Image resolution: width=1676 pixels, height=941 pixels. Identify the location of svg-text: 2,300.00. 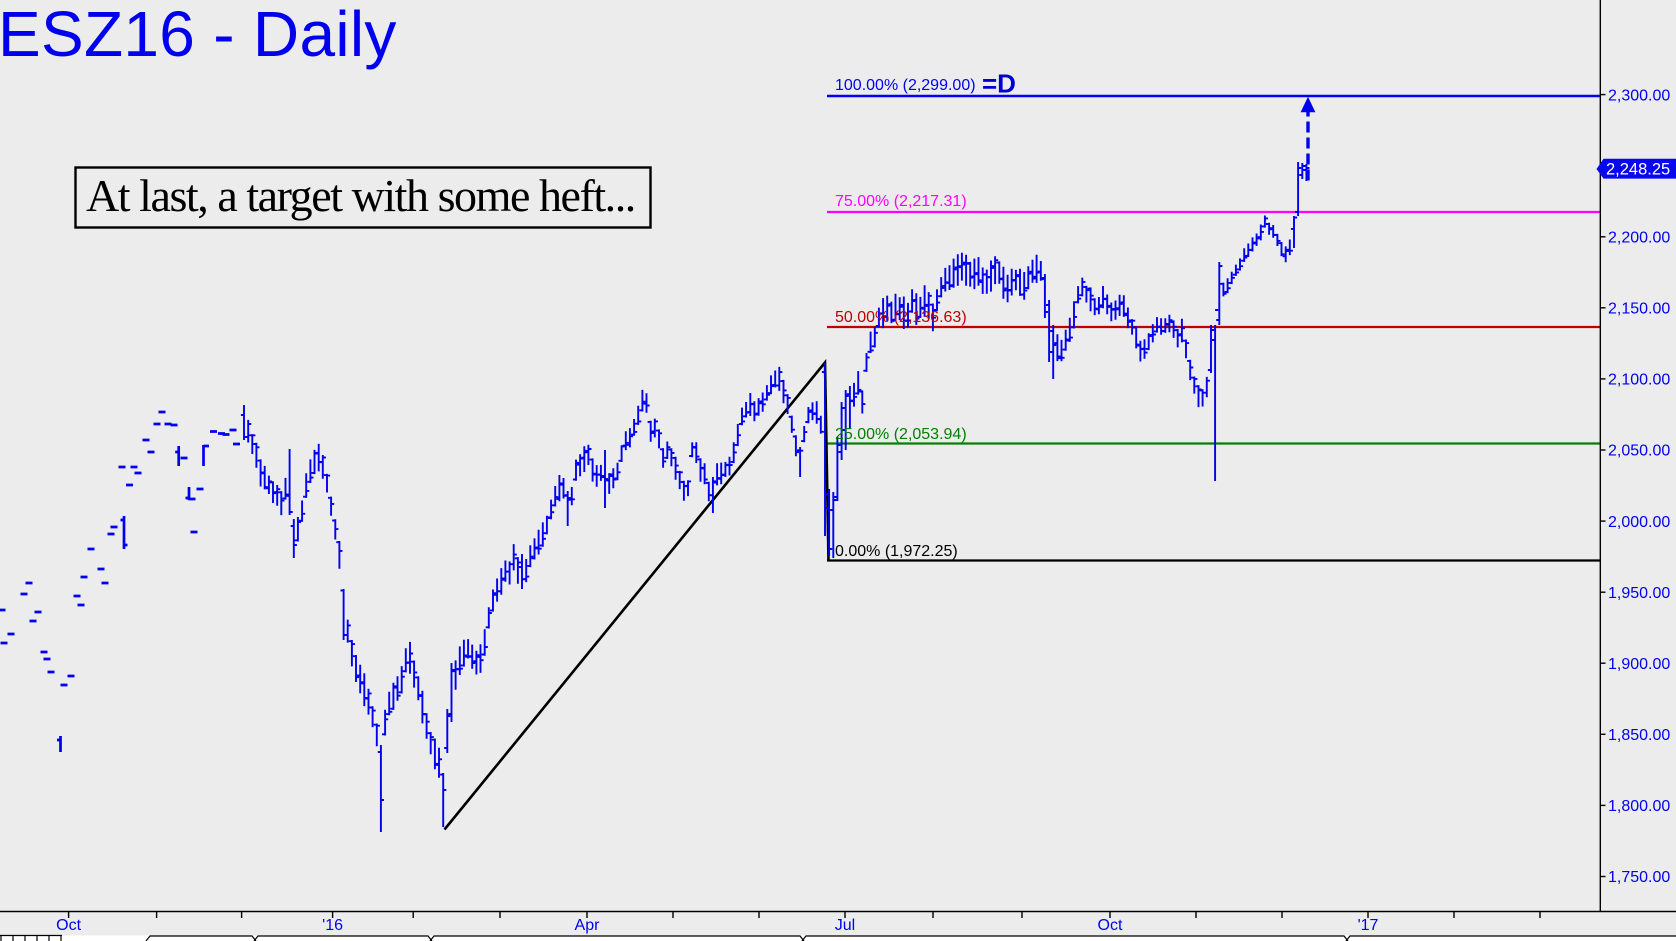
(1639, 95).